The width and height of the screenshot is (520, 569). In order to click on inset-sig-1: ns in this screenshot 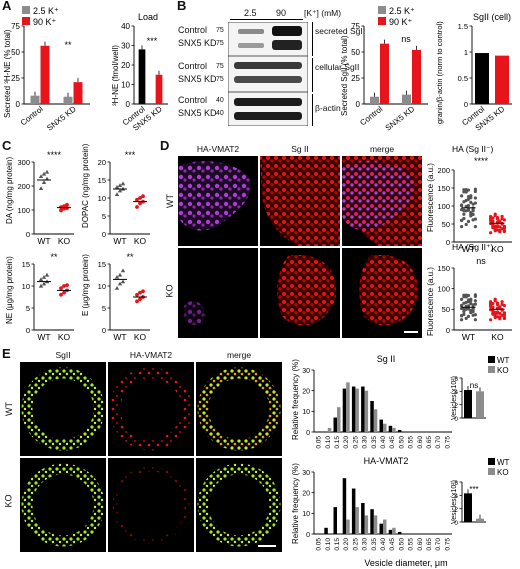, I will do `click(474, 385)`.